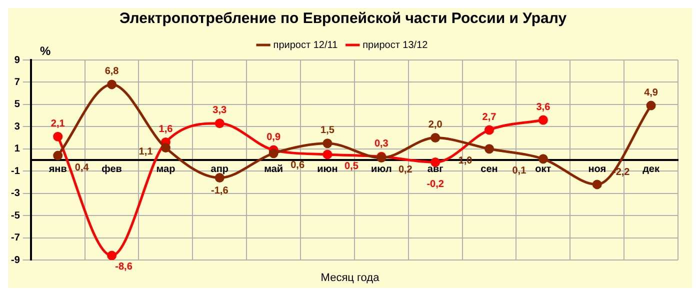  Describe the element at coordinates (327, 130) in the screenshot. I see `data-label: 1,5` at that location.